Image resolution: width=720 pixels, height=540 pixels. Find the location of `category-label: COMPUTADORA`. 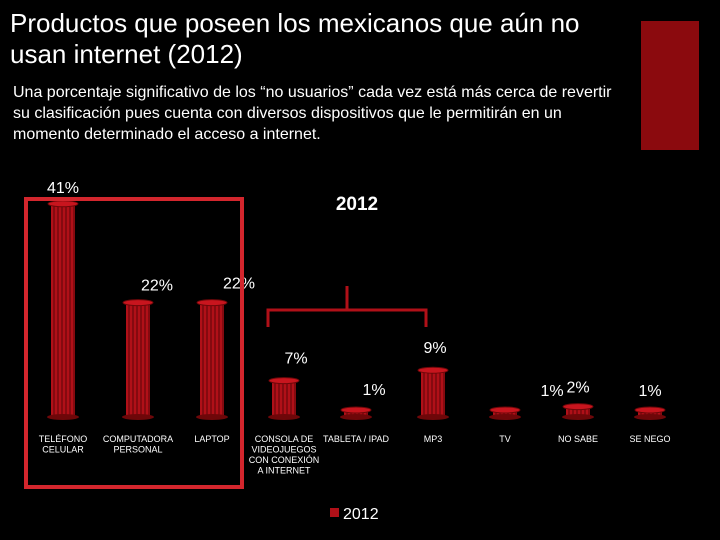

category-label: COMPUTADORA is located at coordinates (138, 439).